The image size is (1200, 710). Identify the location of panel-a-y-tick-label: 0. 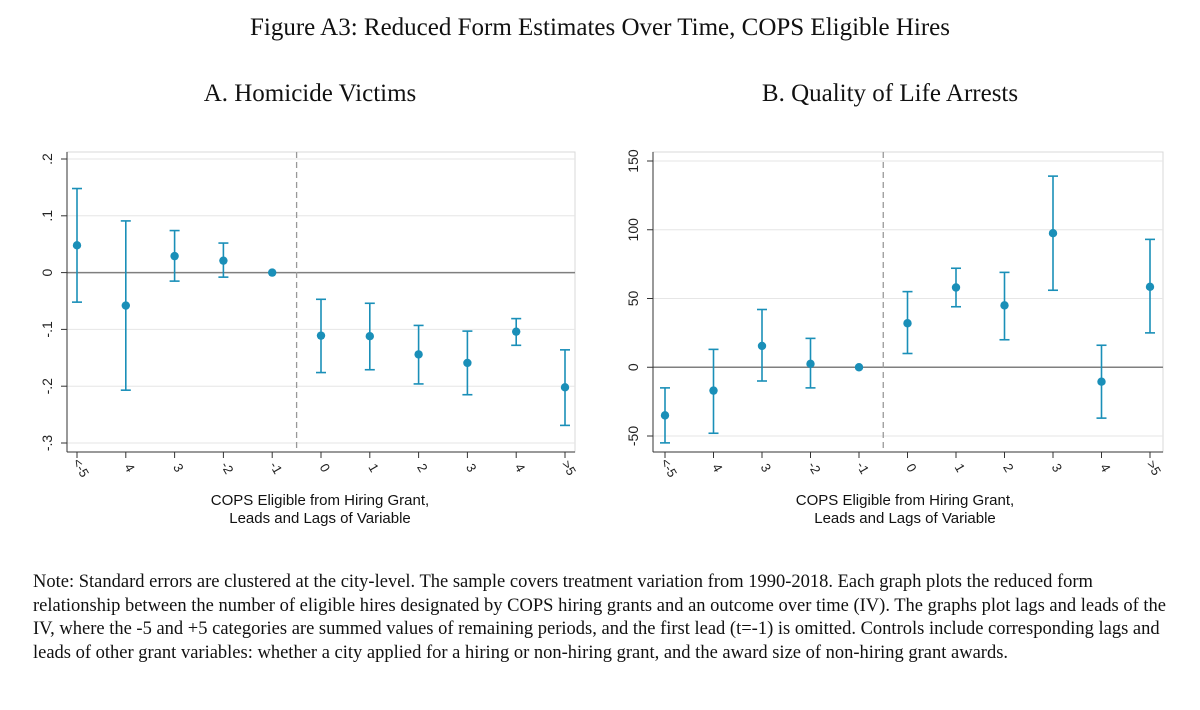
(47, 272).